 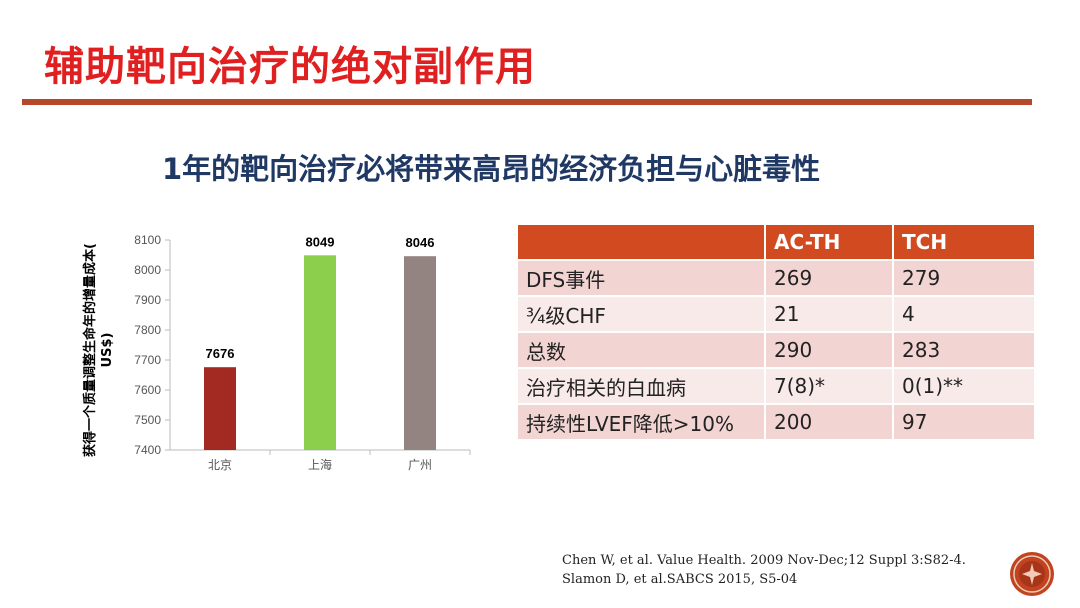 What do you see at coordinates (642, 423) in the screenshot?
I see `table-cell: 持续性LVEF降低>10%` at bounding box center [642, 423].